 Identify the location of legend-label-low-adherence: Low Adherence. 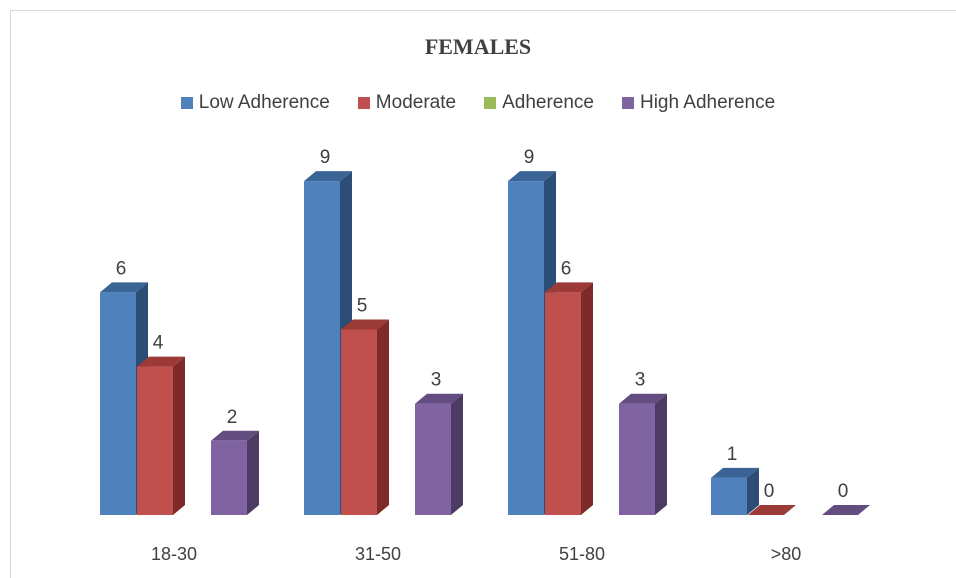
(264, 102).